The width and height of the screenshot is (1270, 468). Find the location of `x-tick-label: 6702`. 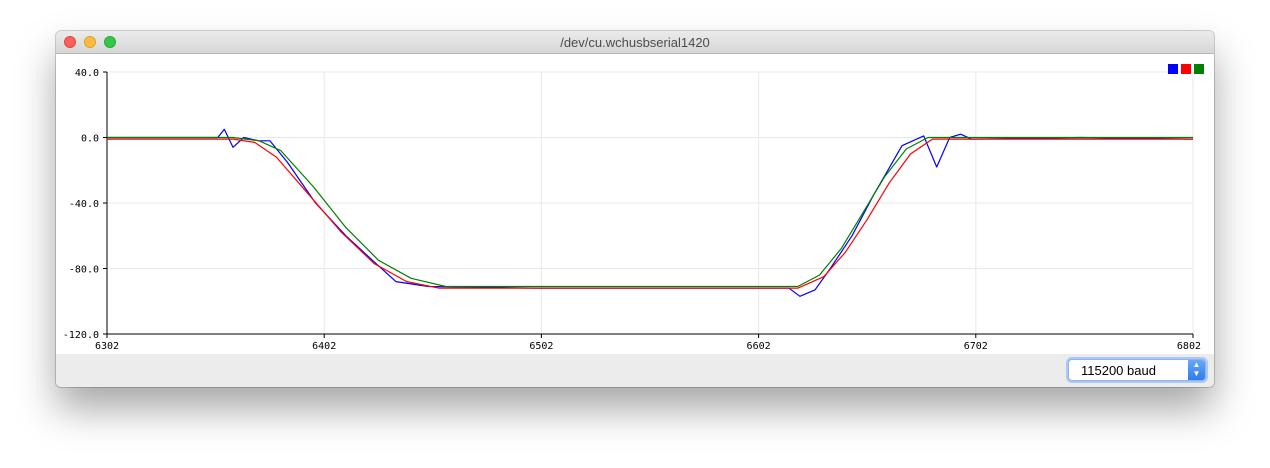

x-tick-label: 6702 is located at coordinates (976, 346).